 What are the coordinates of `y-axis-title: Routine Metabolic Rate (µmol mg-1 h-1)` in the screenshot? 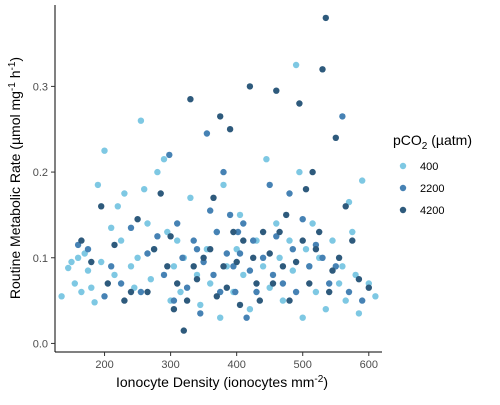 It's located at (15, 178).